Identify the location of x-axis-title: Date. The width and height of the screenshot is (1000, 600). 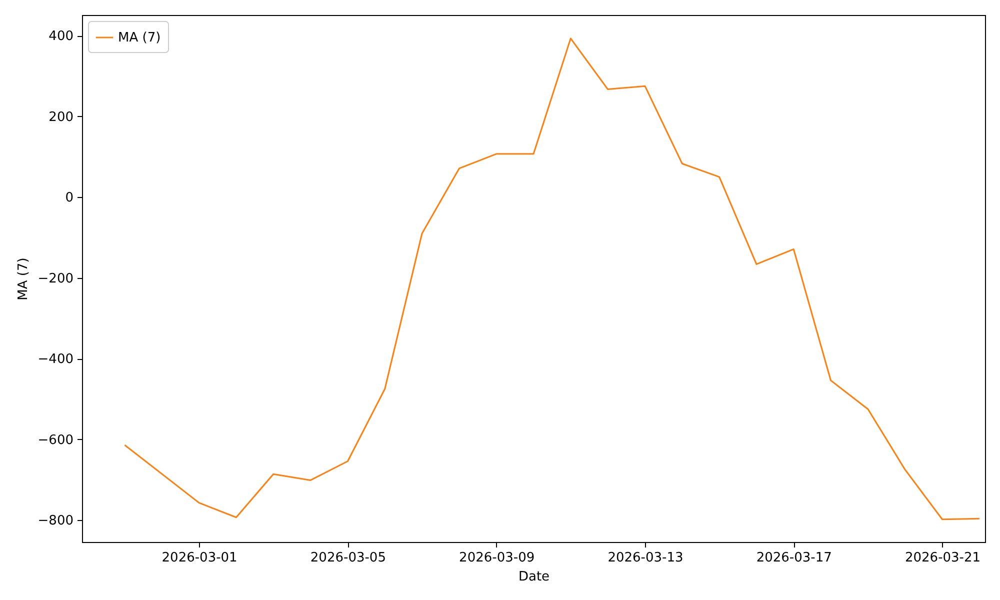
(534, 577).